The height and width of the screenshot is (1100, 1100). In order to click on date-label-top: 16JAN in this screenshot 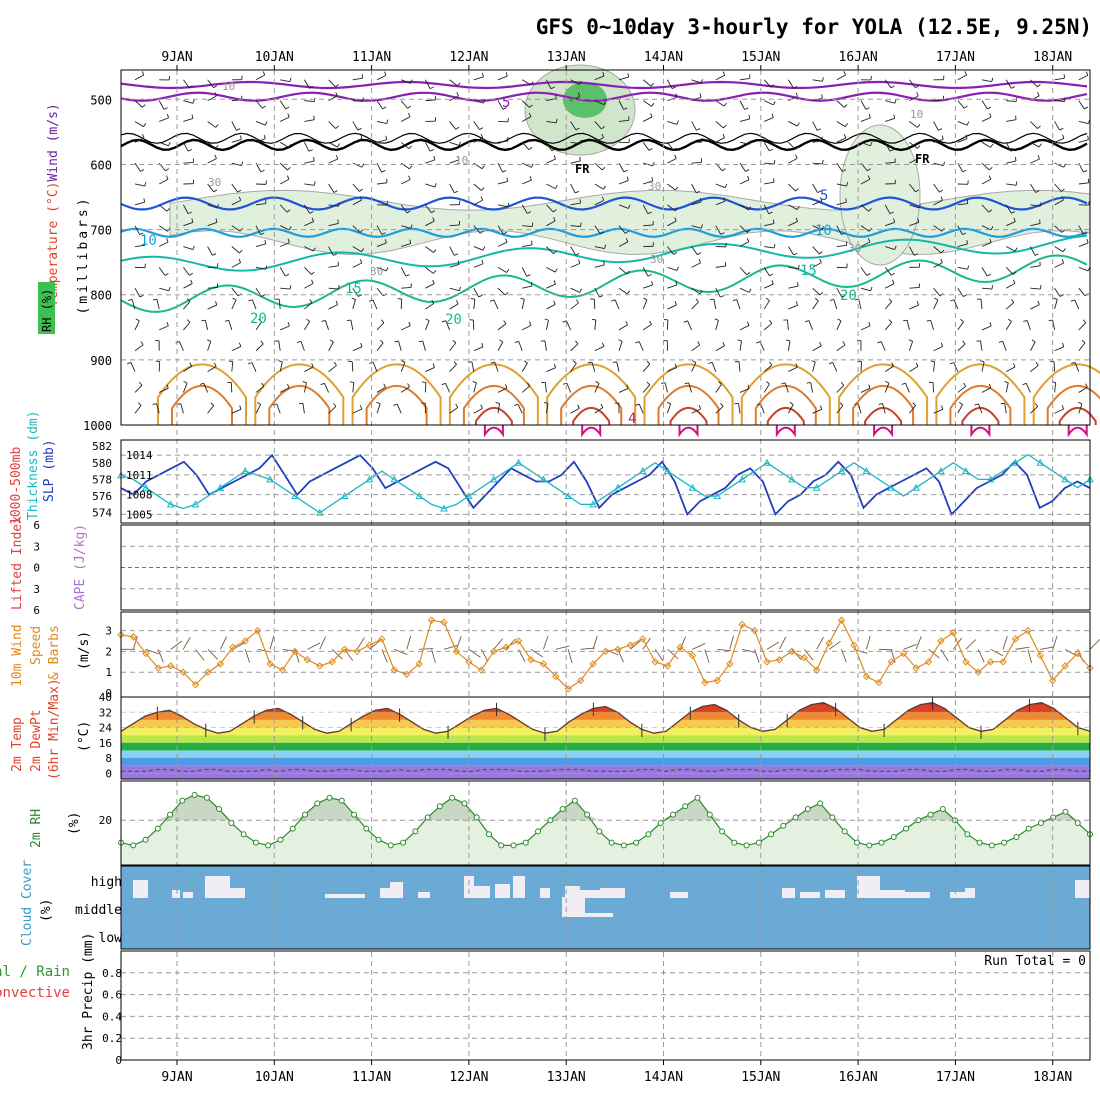, I will do `click(858, 57)`.